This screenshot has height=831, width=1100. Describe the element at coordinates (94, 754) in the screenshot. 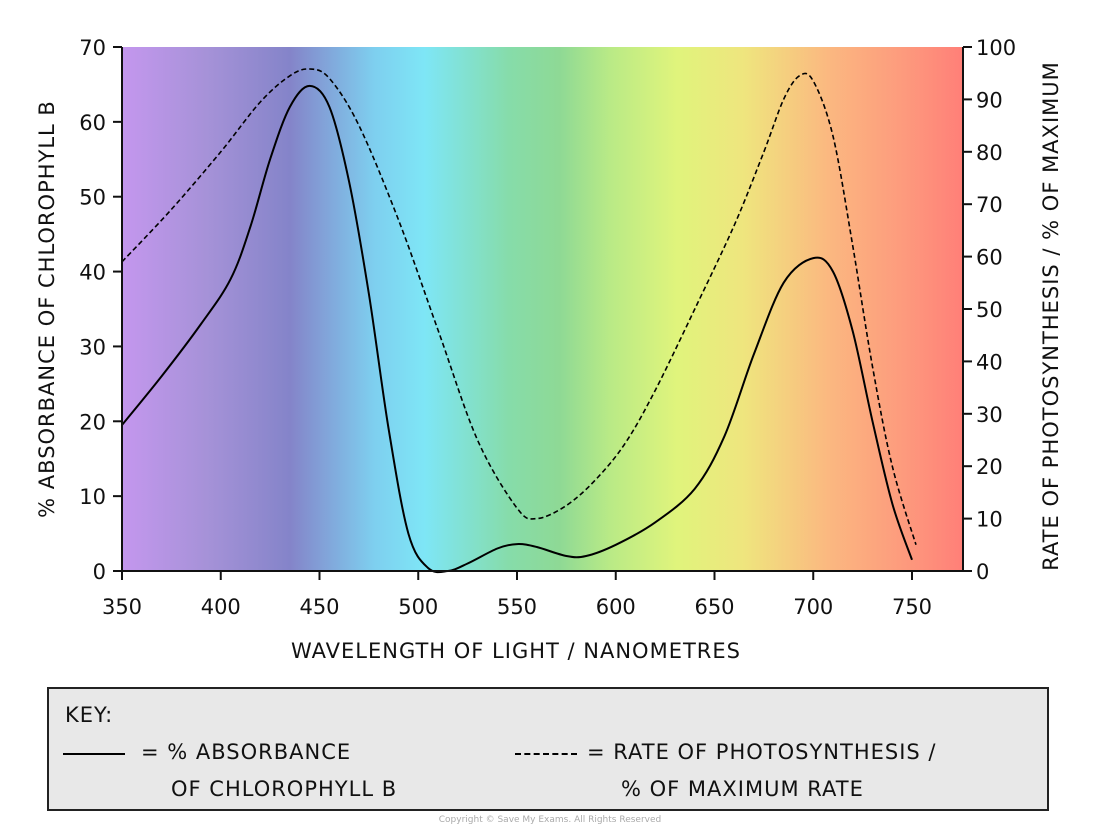

I see `key-solid-line-sample` at that location.